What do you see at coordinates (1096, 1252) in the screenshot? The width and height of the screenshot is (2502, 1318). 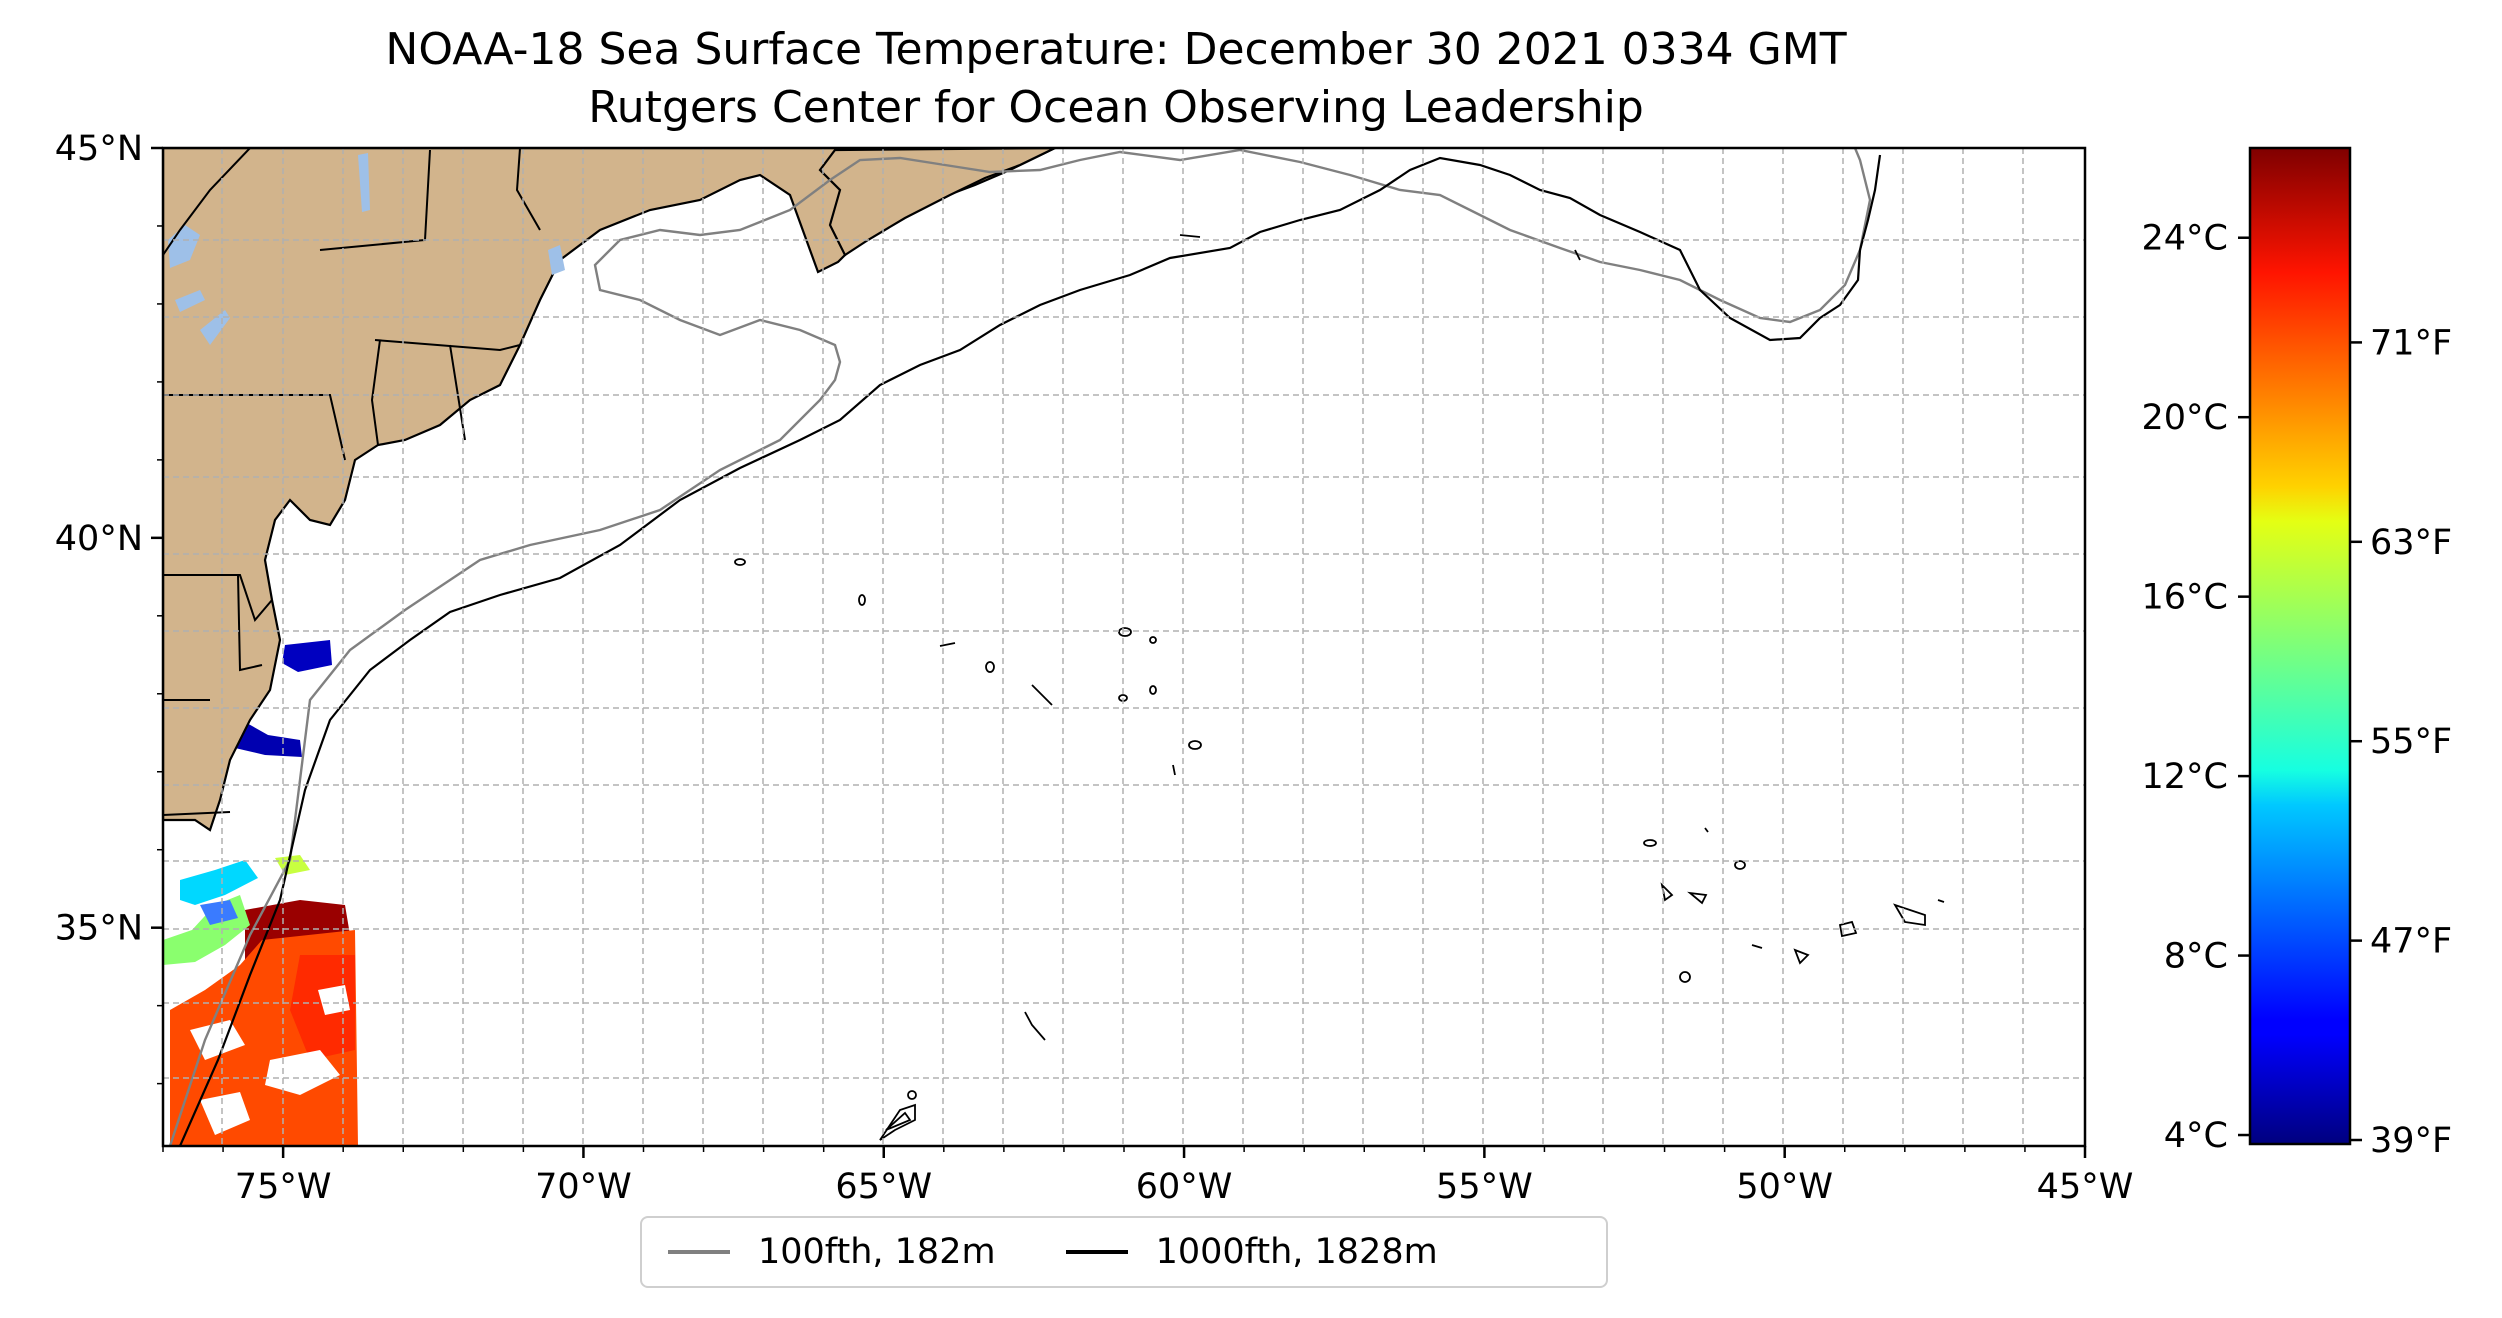 I see `legend-swatch-1000fth` at bounding box center [1096, 1252].